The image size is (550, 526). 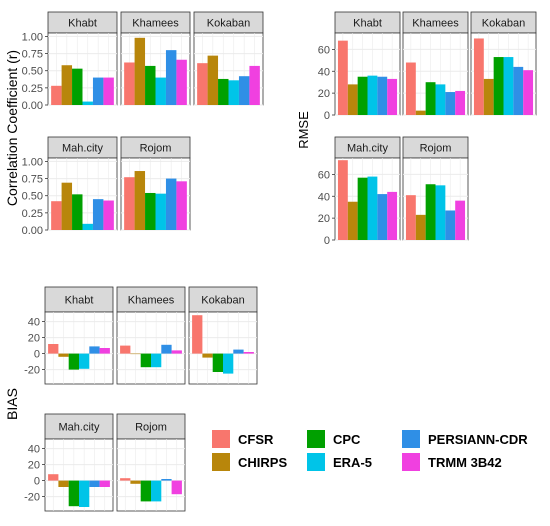 What do you see at coordinates (392, 215) in the screenshot?
I see `chart2-mah-city-bar-trmm-3b42` at bounding box center [392, 215].